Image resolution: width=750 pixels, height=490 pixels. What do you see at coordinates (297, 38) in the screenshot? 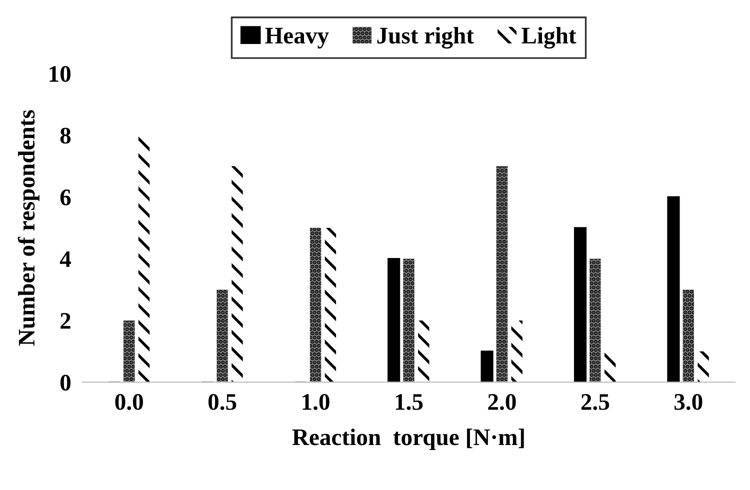
I see `legend-label: Heavy` at bounding box center [297, 38].